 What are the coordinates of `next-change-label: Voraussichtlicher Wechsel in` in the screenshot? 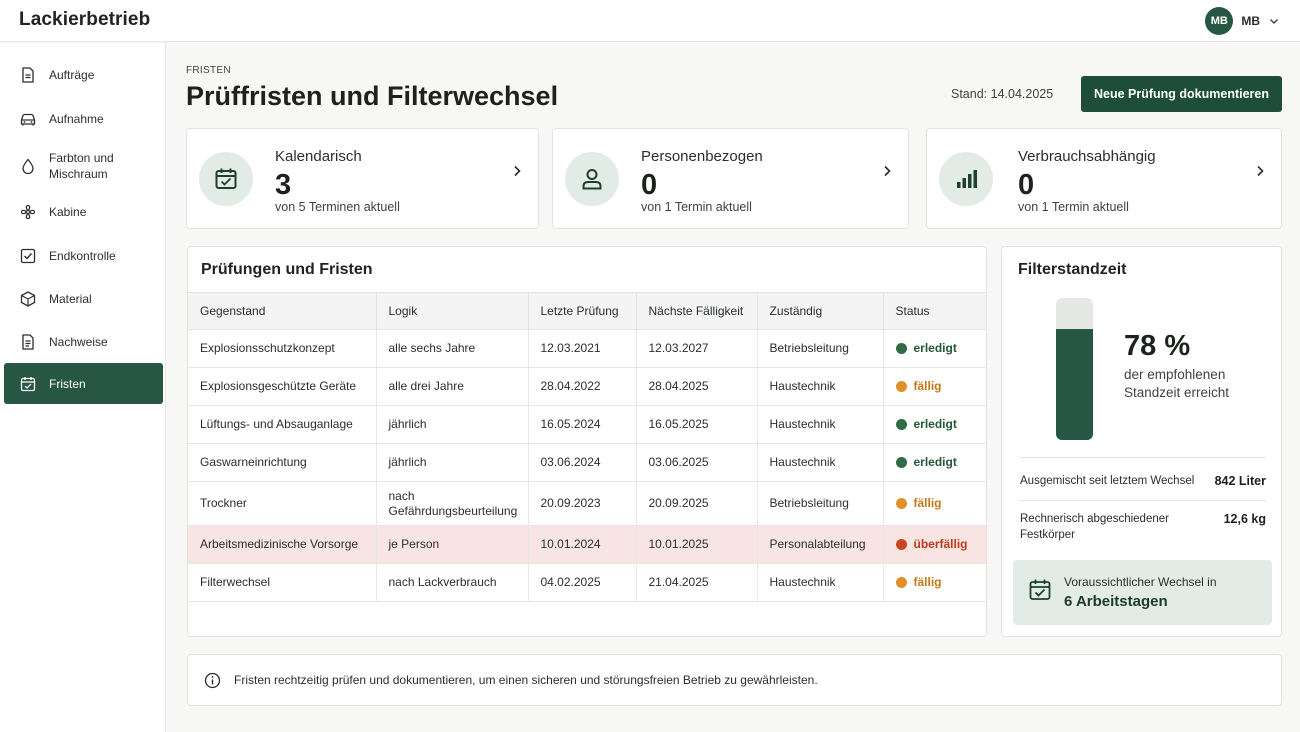 It's located at (1140, 582).